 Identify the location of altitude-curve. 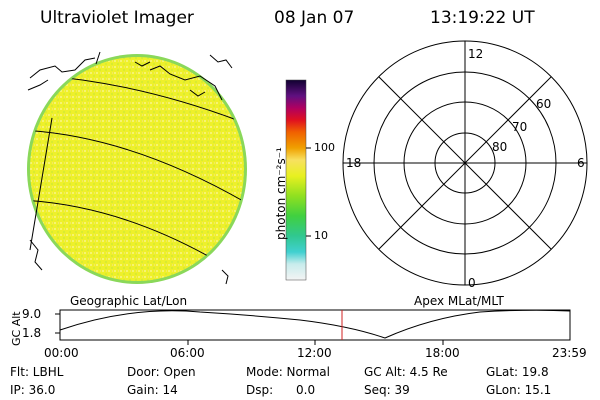
(315, 324).